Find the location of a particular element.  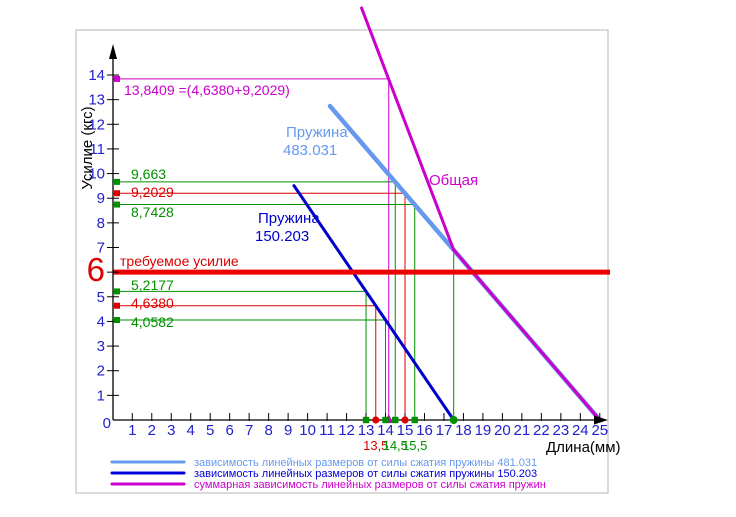

x-tick-label: 8 is located at coordinates (268, 430).